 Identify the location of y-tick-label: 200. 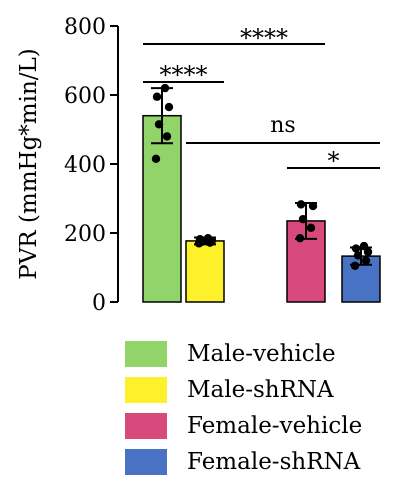
(85, 234).